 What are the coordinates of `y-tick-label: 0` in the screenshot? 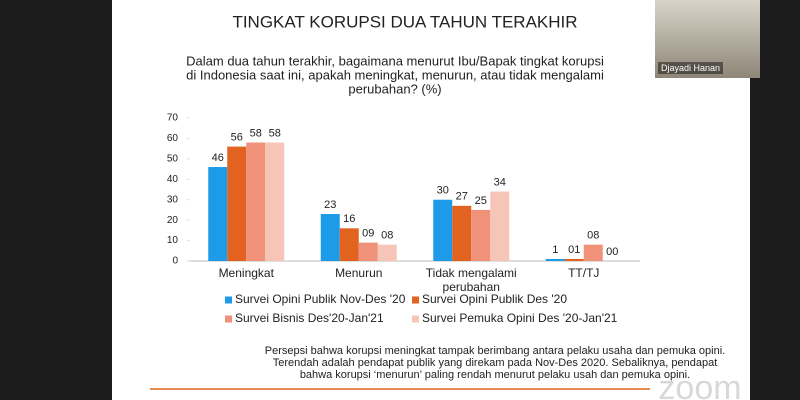 It's located at (175, 261).